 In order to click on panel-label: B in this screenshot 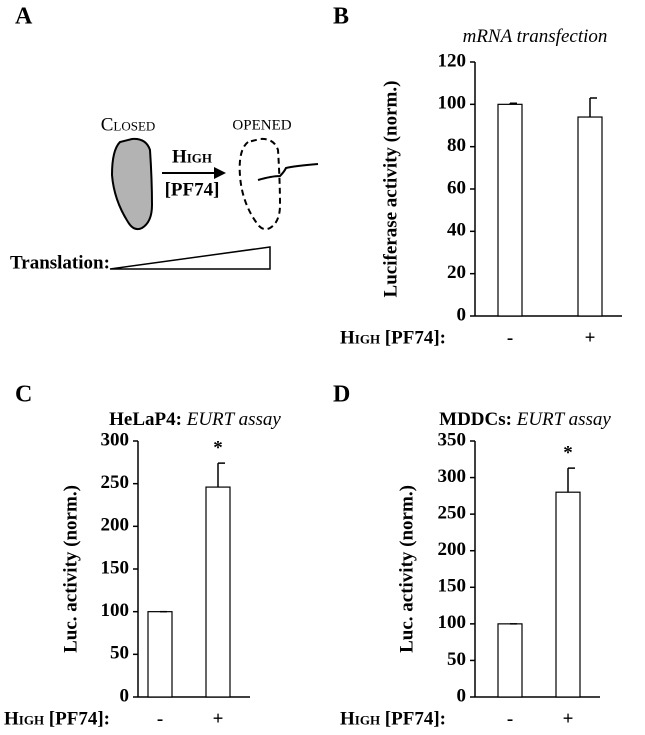, I will do `click(341, 17)`.